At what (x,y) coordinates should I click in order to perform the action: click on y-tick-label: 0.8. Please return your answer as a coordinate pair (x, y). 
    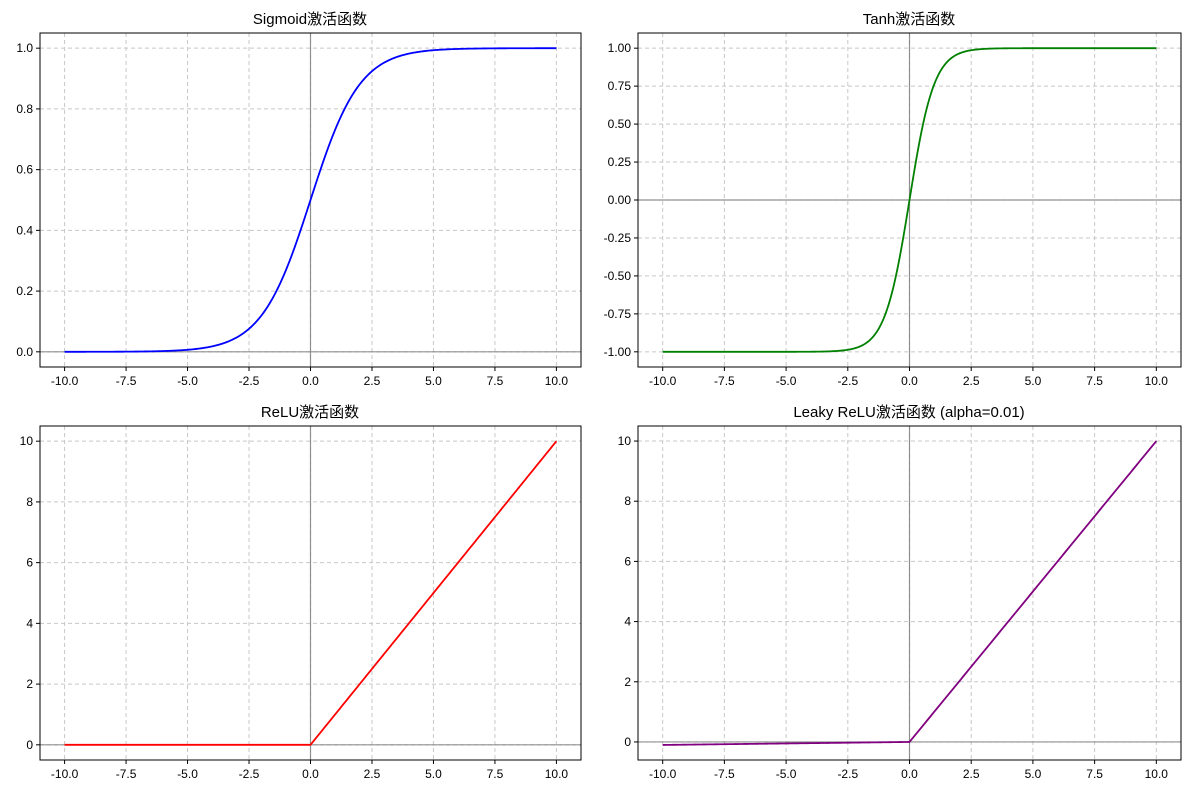
    Looking at the image, I should click on (24, 109).